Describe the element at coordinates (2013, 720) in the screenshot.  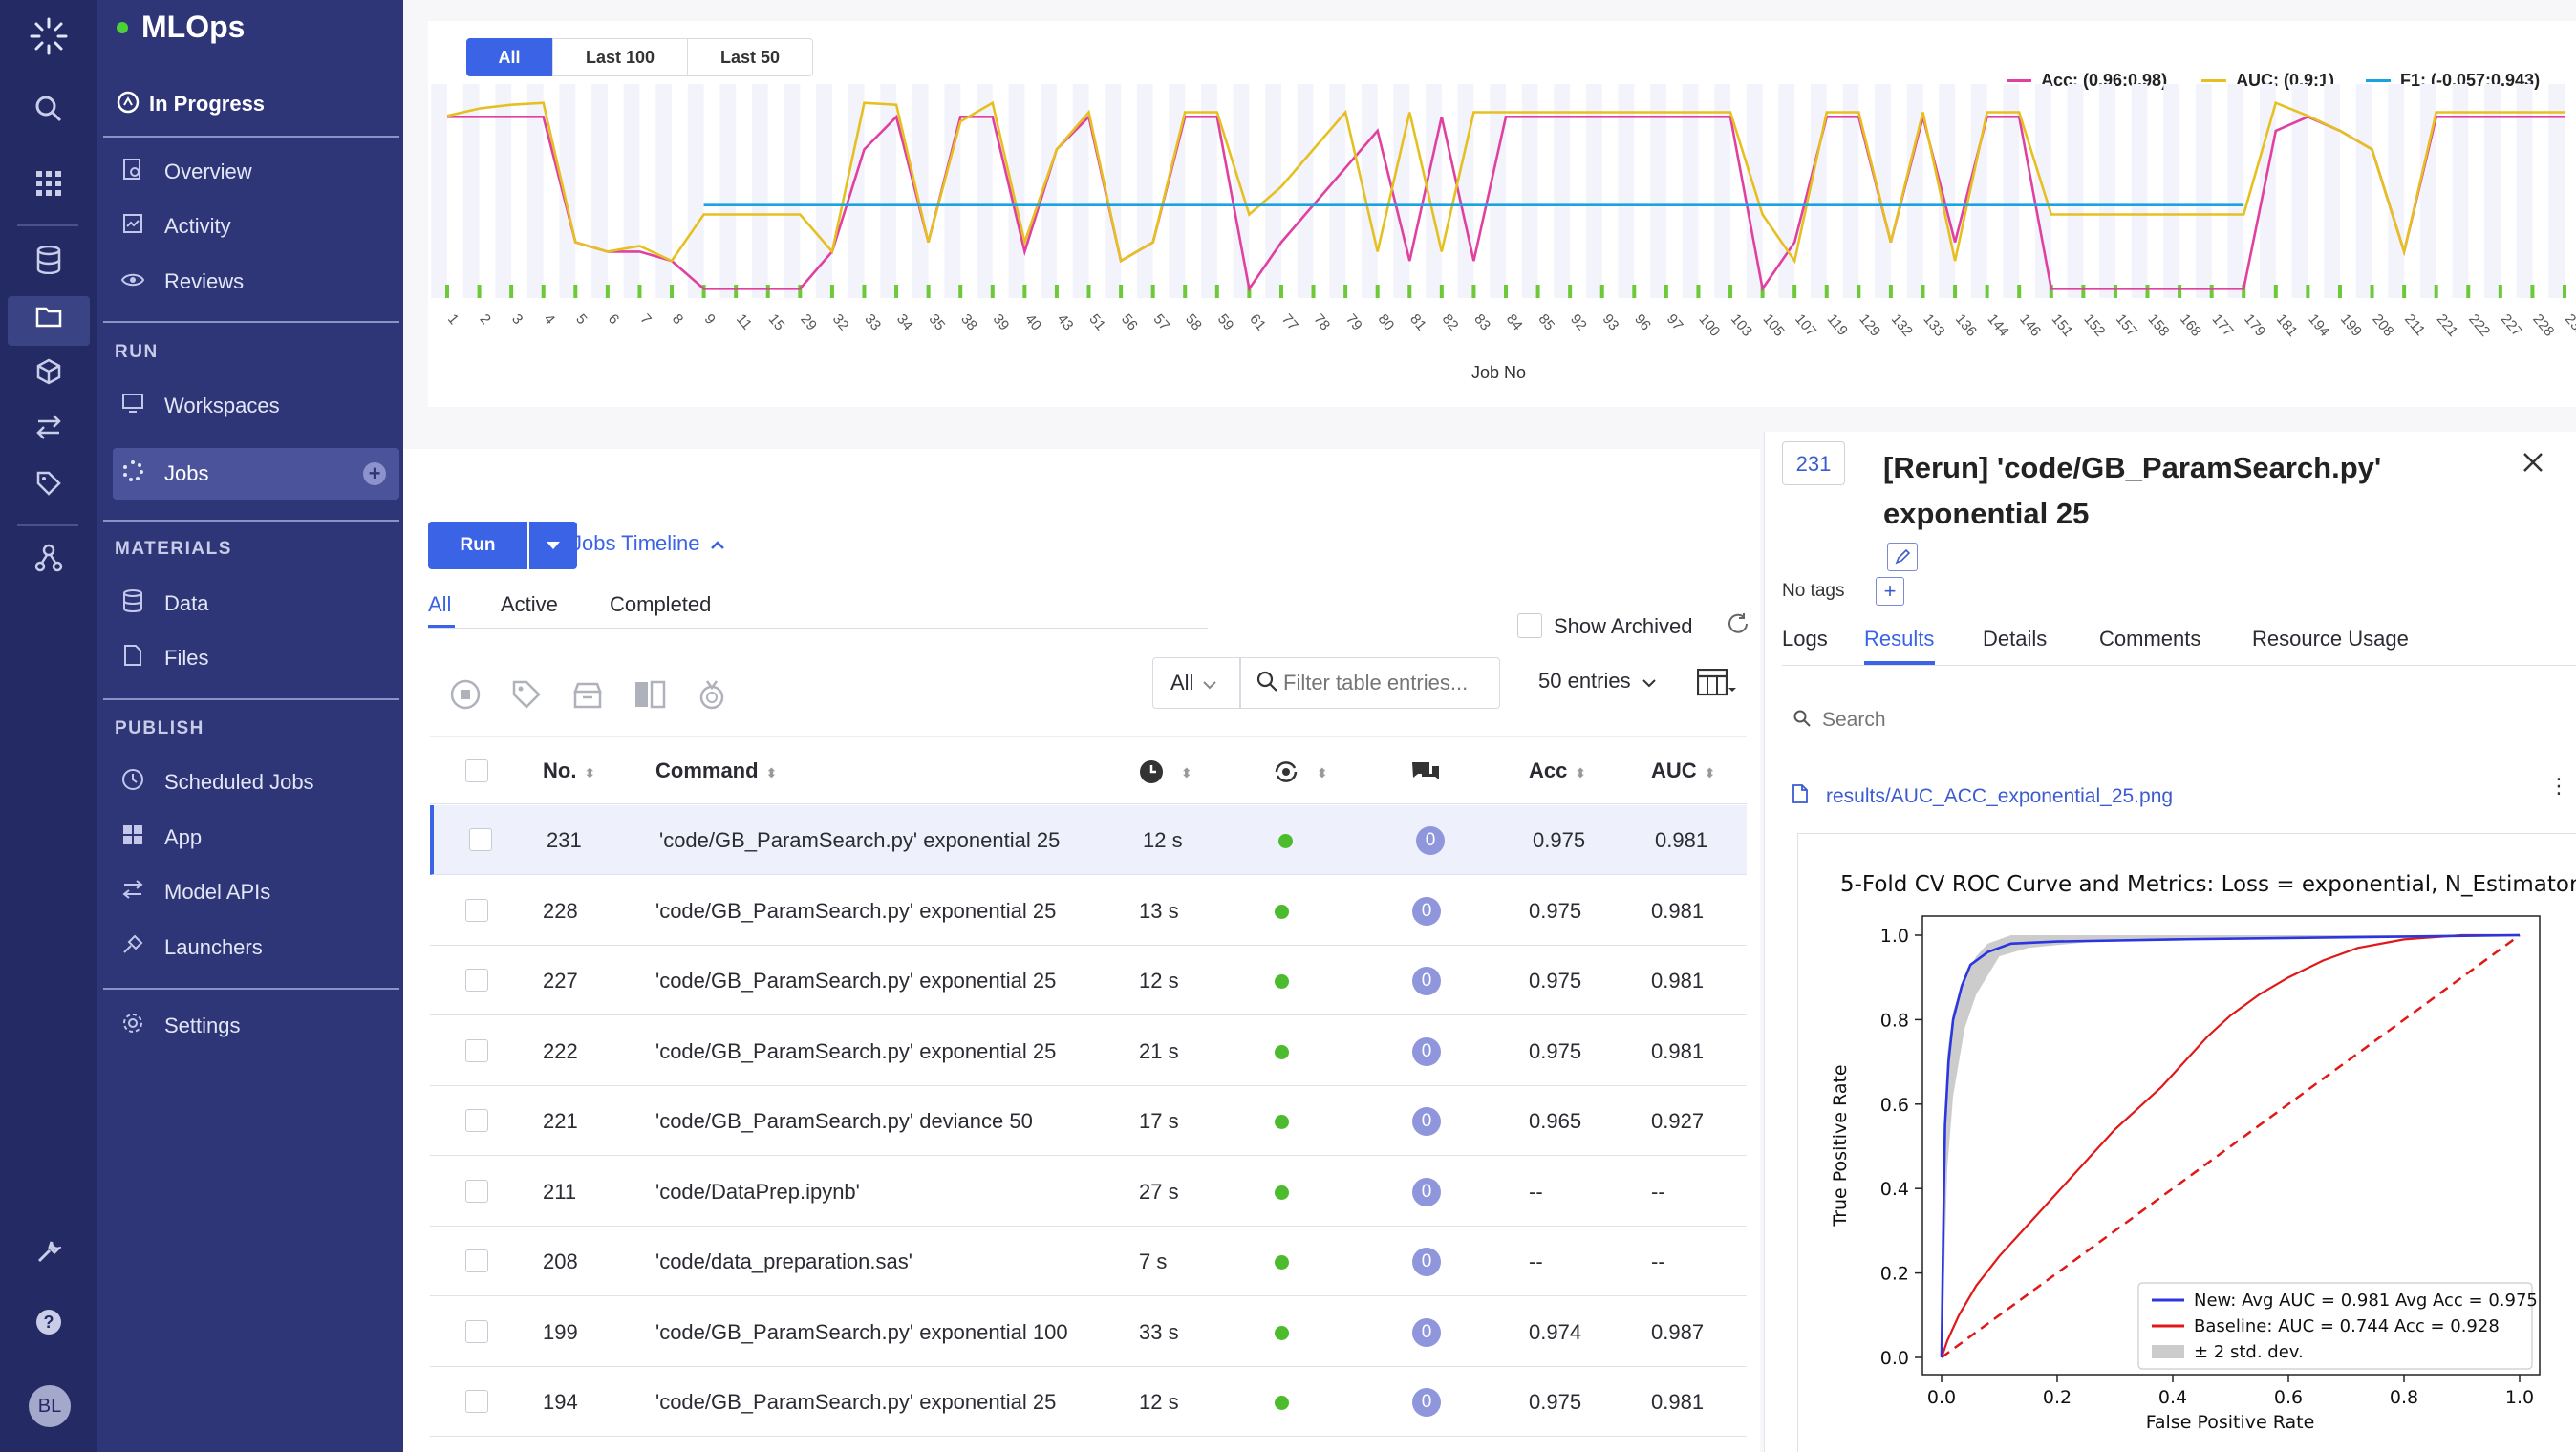
I see `results-search-input` at that location.